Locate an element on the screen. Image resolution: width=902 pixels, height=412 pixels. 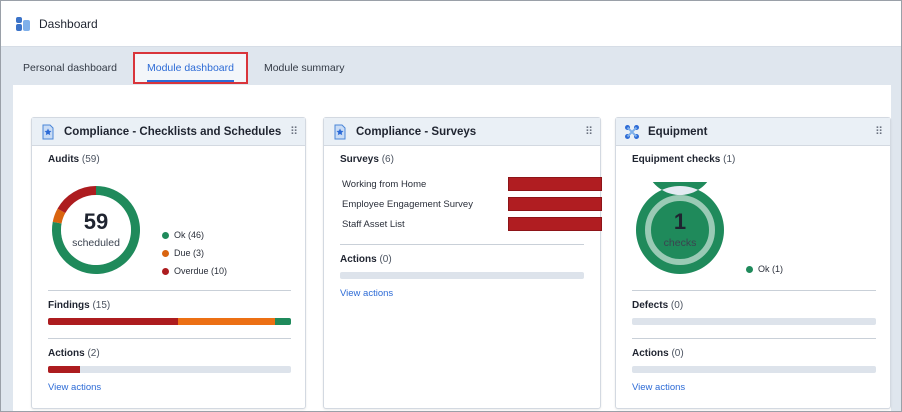
equipment-network-icon is located at coordinates (632, 131).